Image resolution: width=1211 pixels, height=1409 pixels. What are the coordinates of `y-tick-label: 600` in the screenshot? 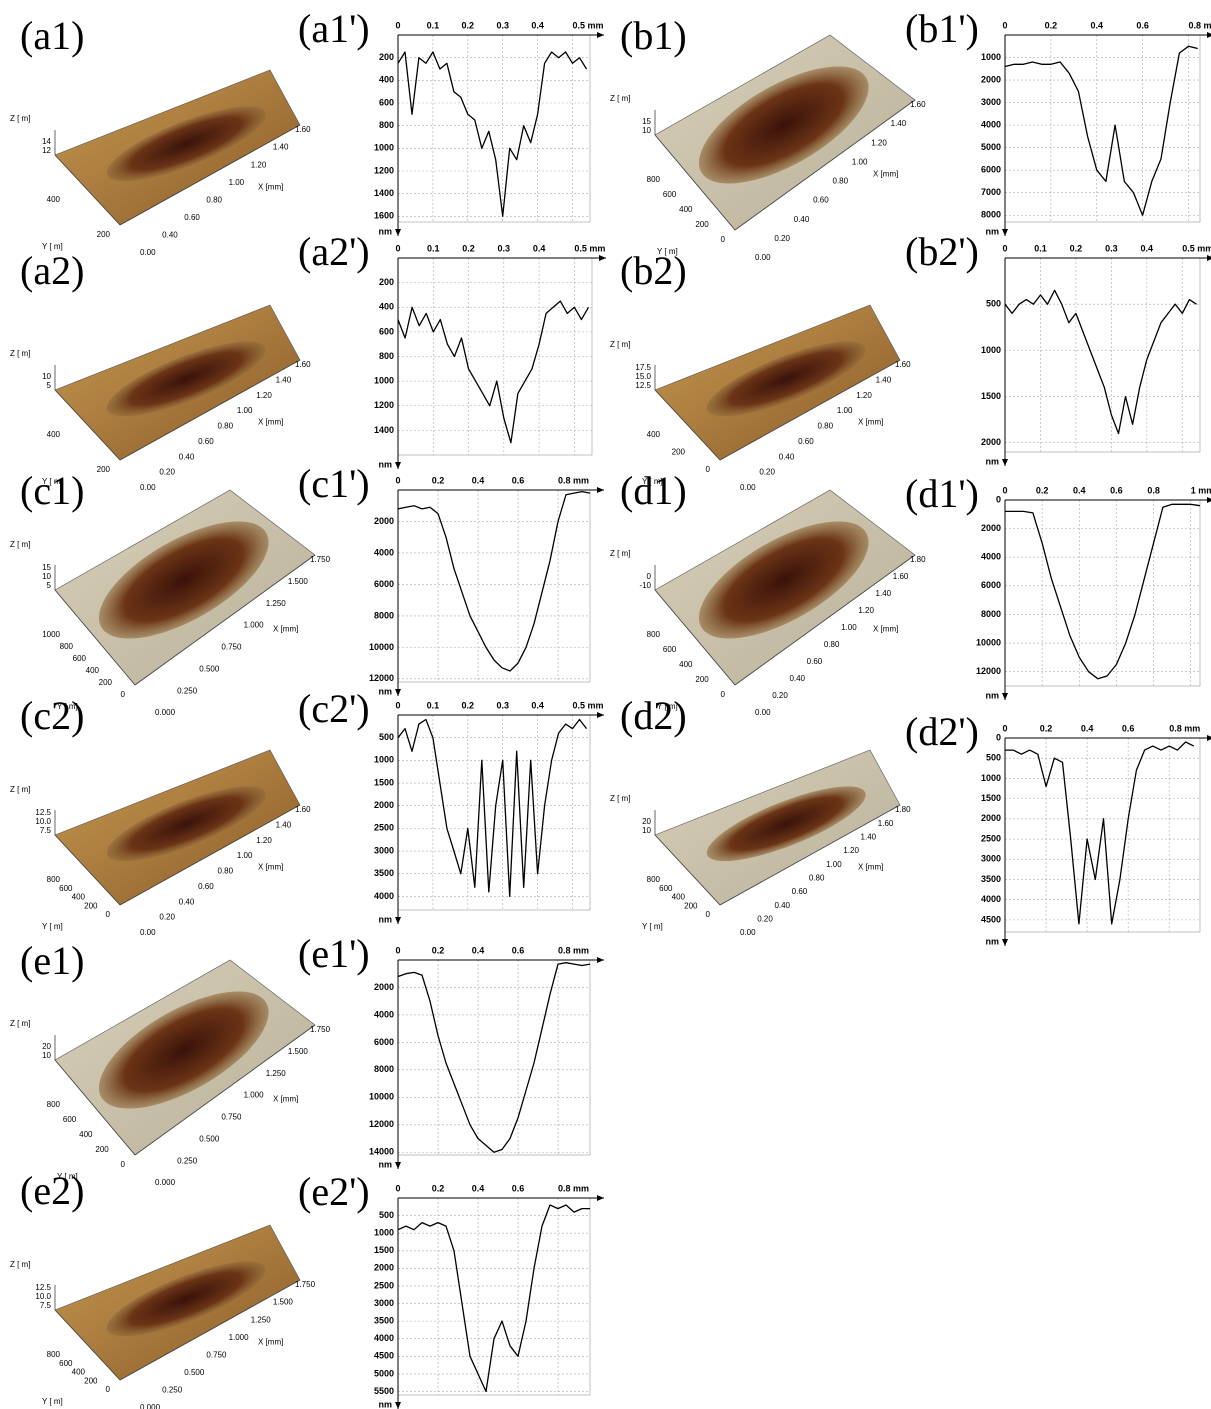 It's located at (386, 102).